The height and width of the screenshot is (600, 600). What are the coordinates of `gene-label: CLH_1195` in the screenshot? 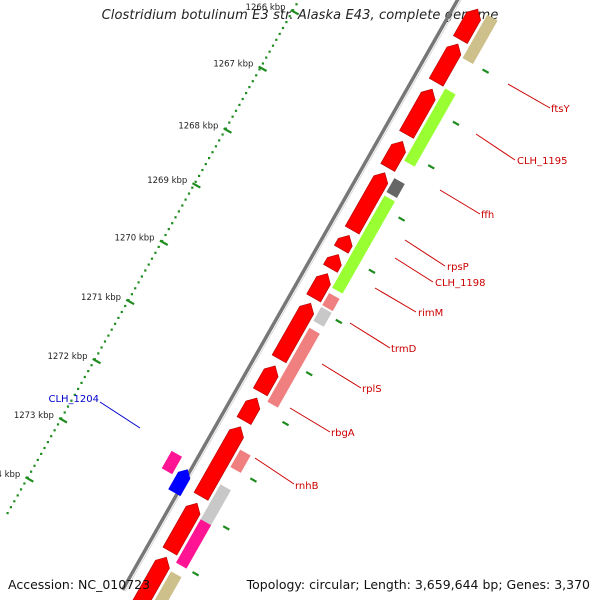 It's located at (542, 161).